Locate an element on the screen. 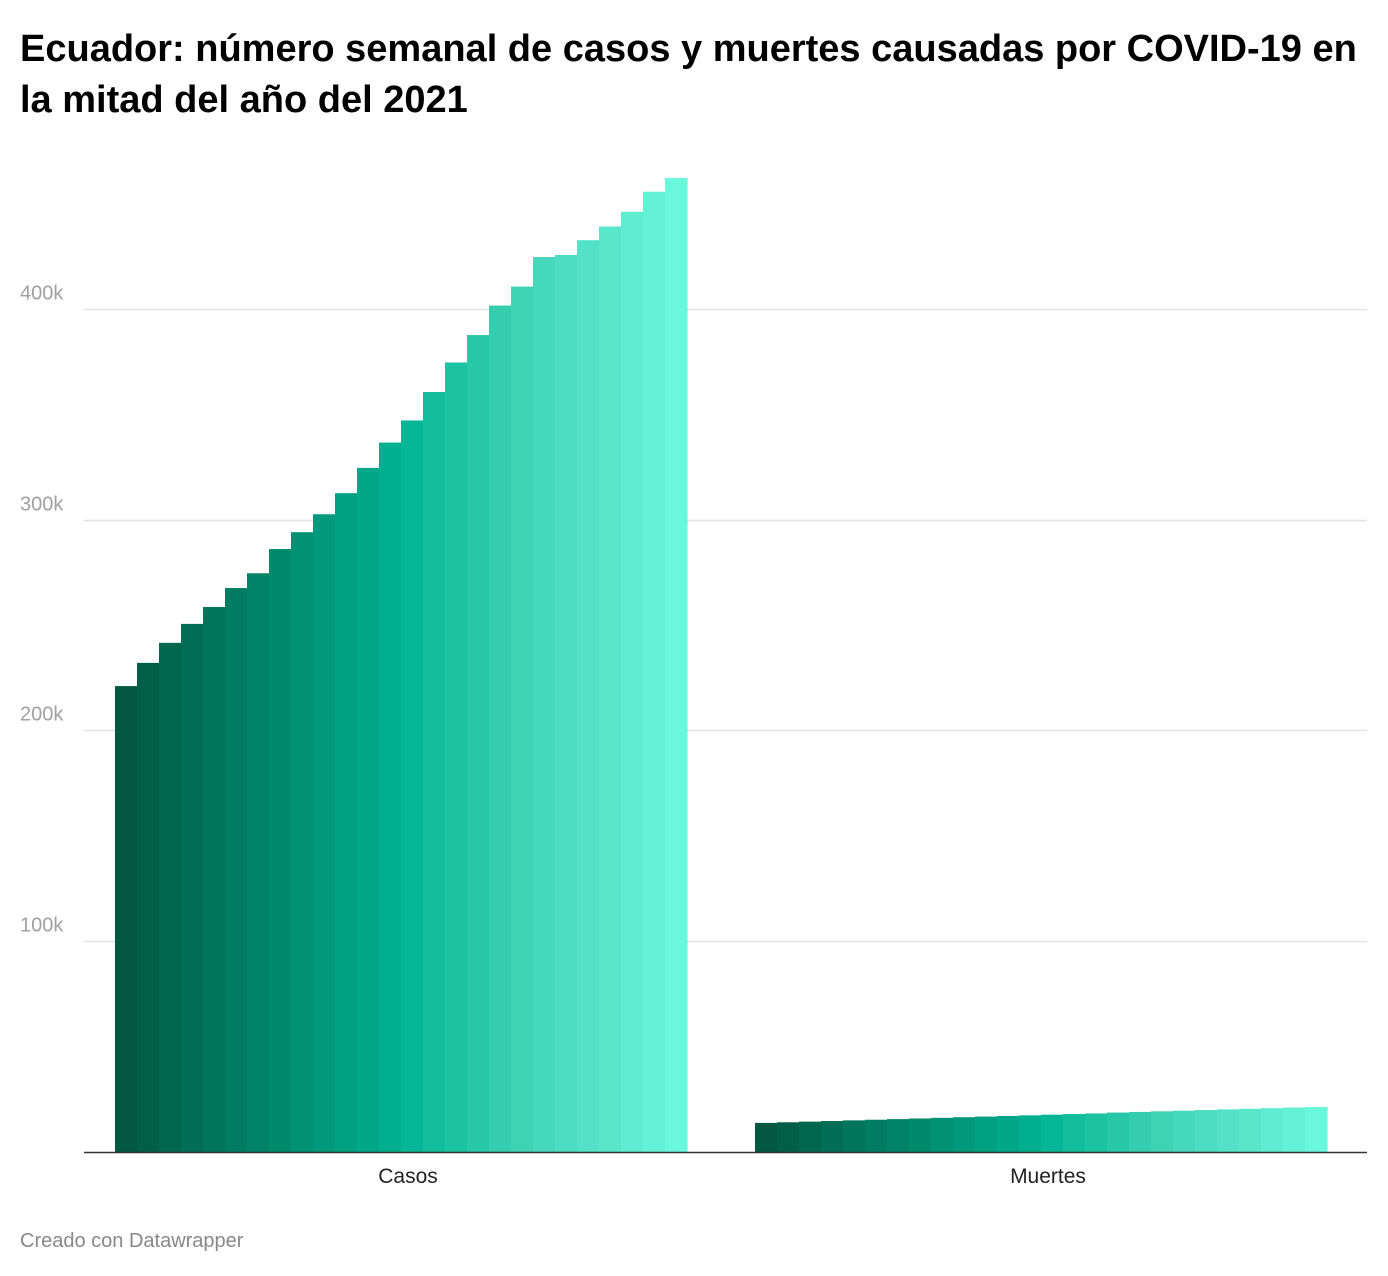 Image resolution: width=1388 pixels, height=1276 pixels. x-category-label: Muertes is located at coordinates (1048, 1176).